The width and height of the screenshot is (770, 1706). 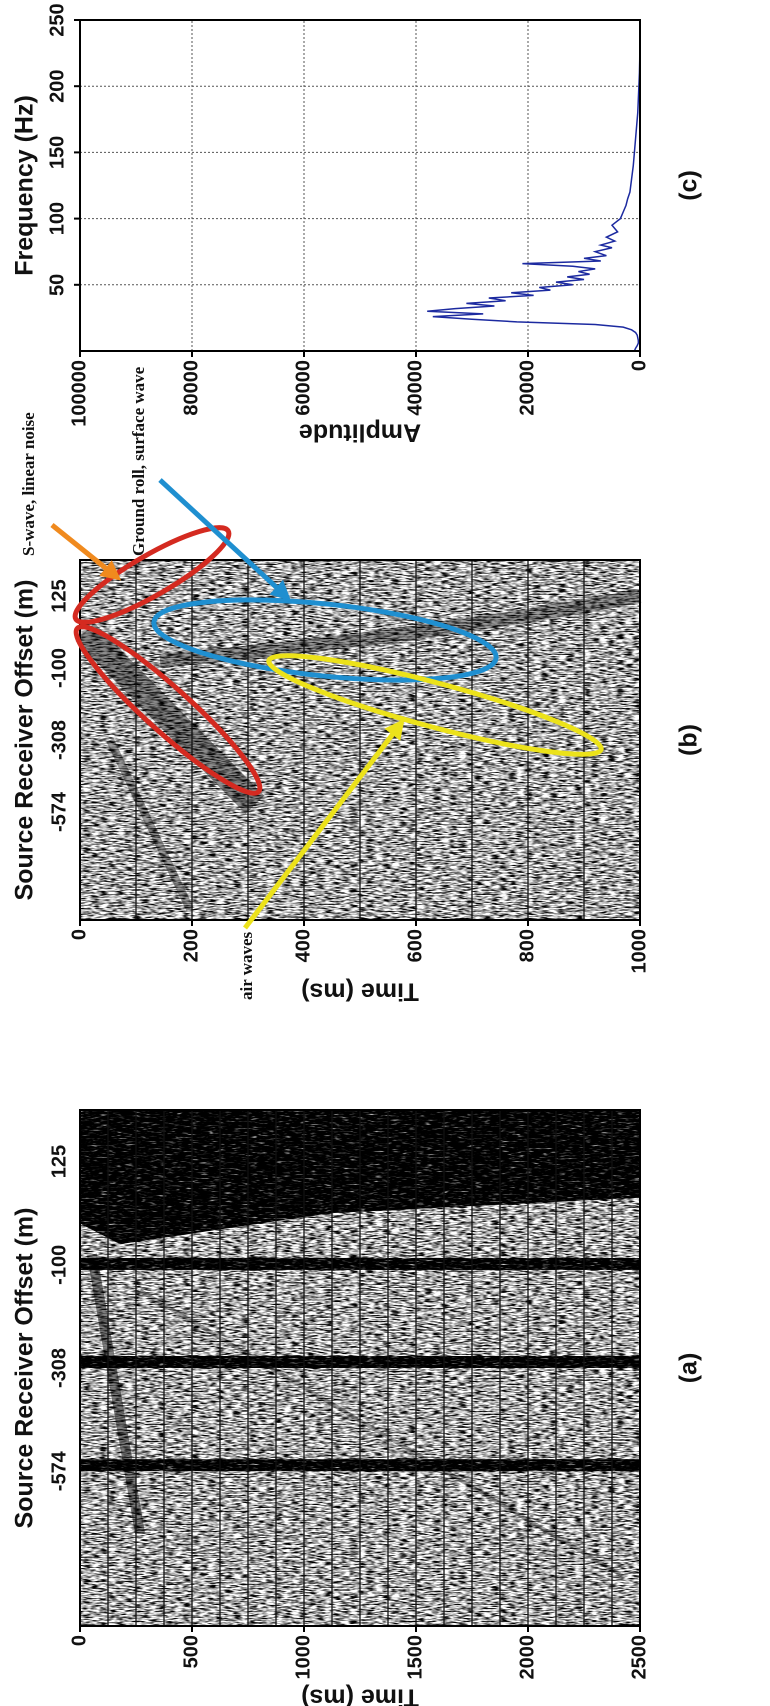 What do you see at coordinates (689, 1368) in the screenshot?
I see `panel-label: (a)` at bounding box center [689, 1368].